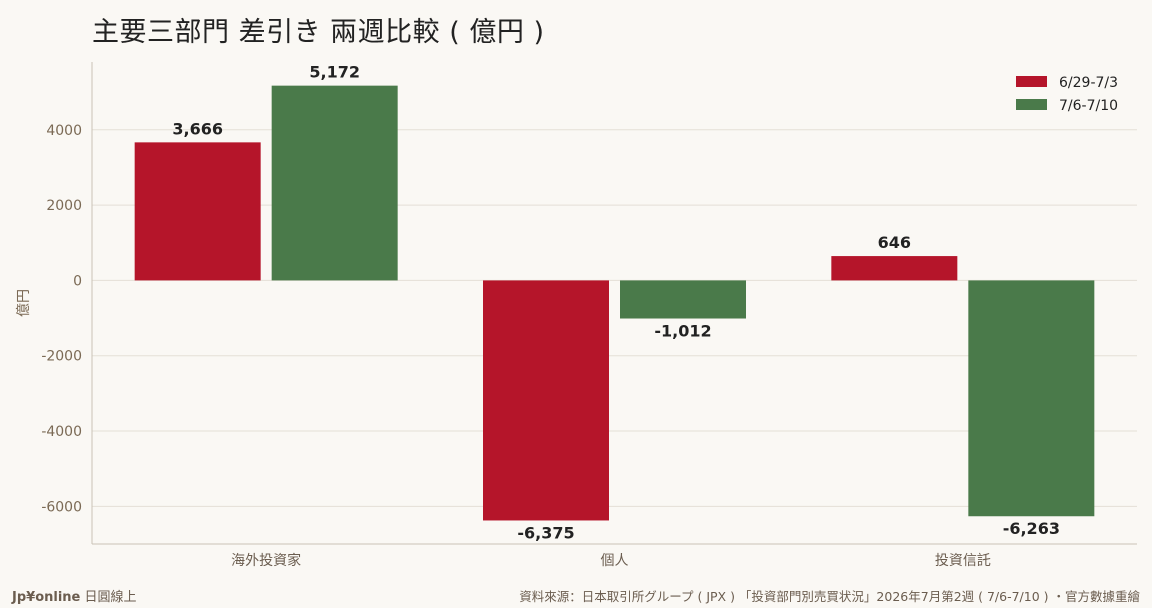 The height and width of the screenshot is (608, 1152). Describe the element at coordinates (615, 561) in the screenshot. I see `x-category-label: 個人` at that location.